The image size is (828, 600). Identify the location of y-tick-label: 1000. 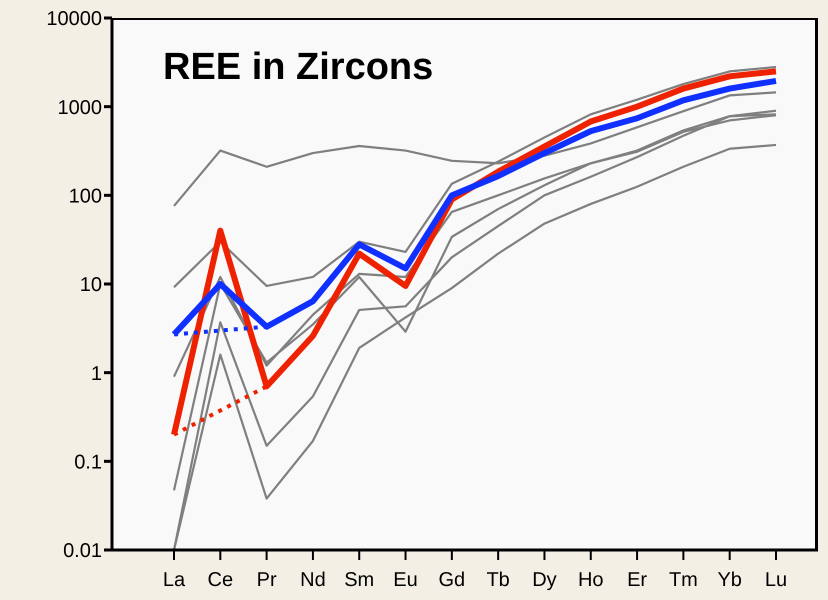
(80, 107).